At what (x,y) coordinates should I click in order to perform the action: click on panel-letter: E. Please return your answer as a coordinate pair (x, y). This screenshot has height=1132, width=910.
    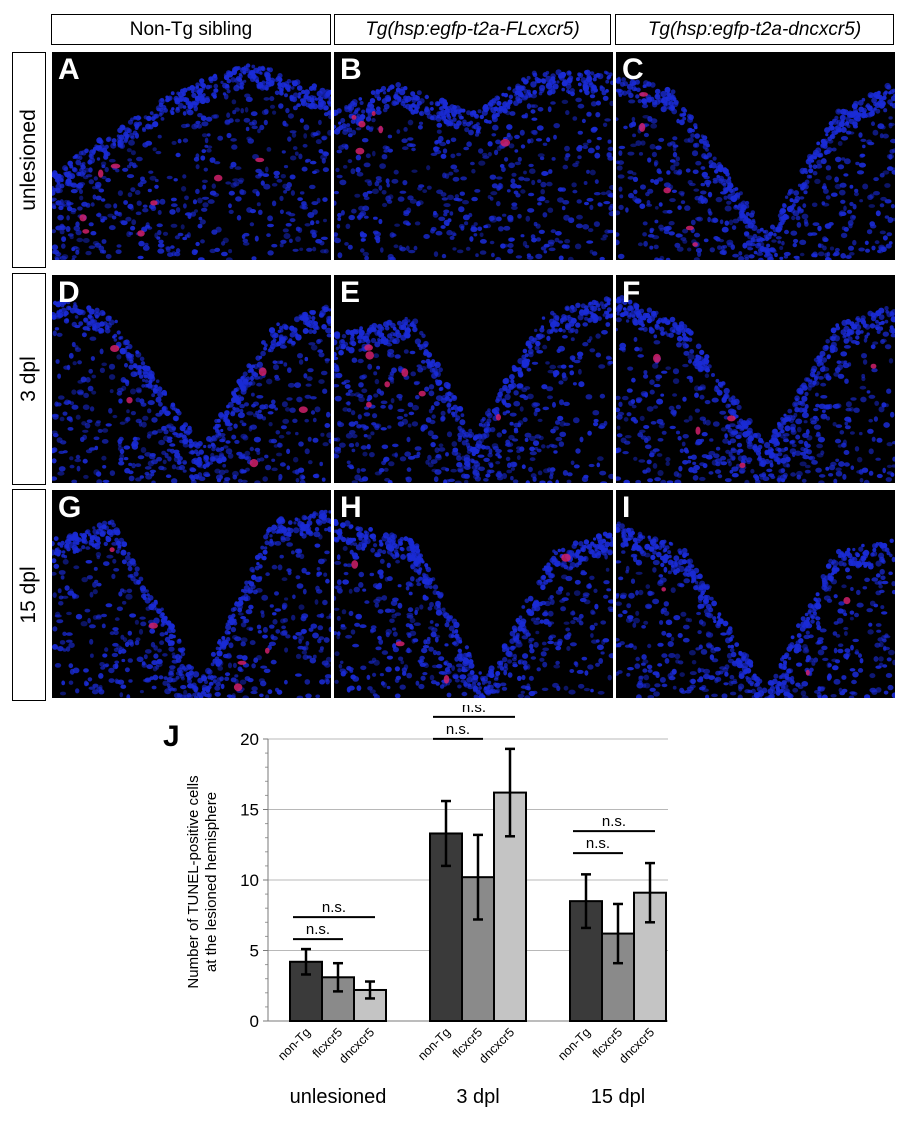
    Looking at the image, I should click on (350, 293).